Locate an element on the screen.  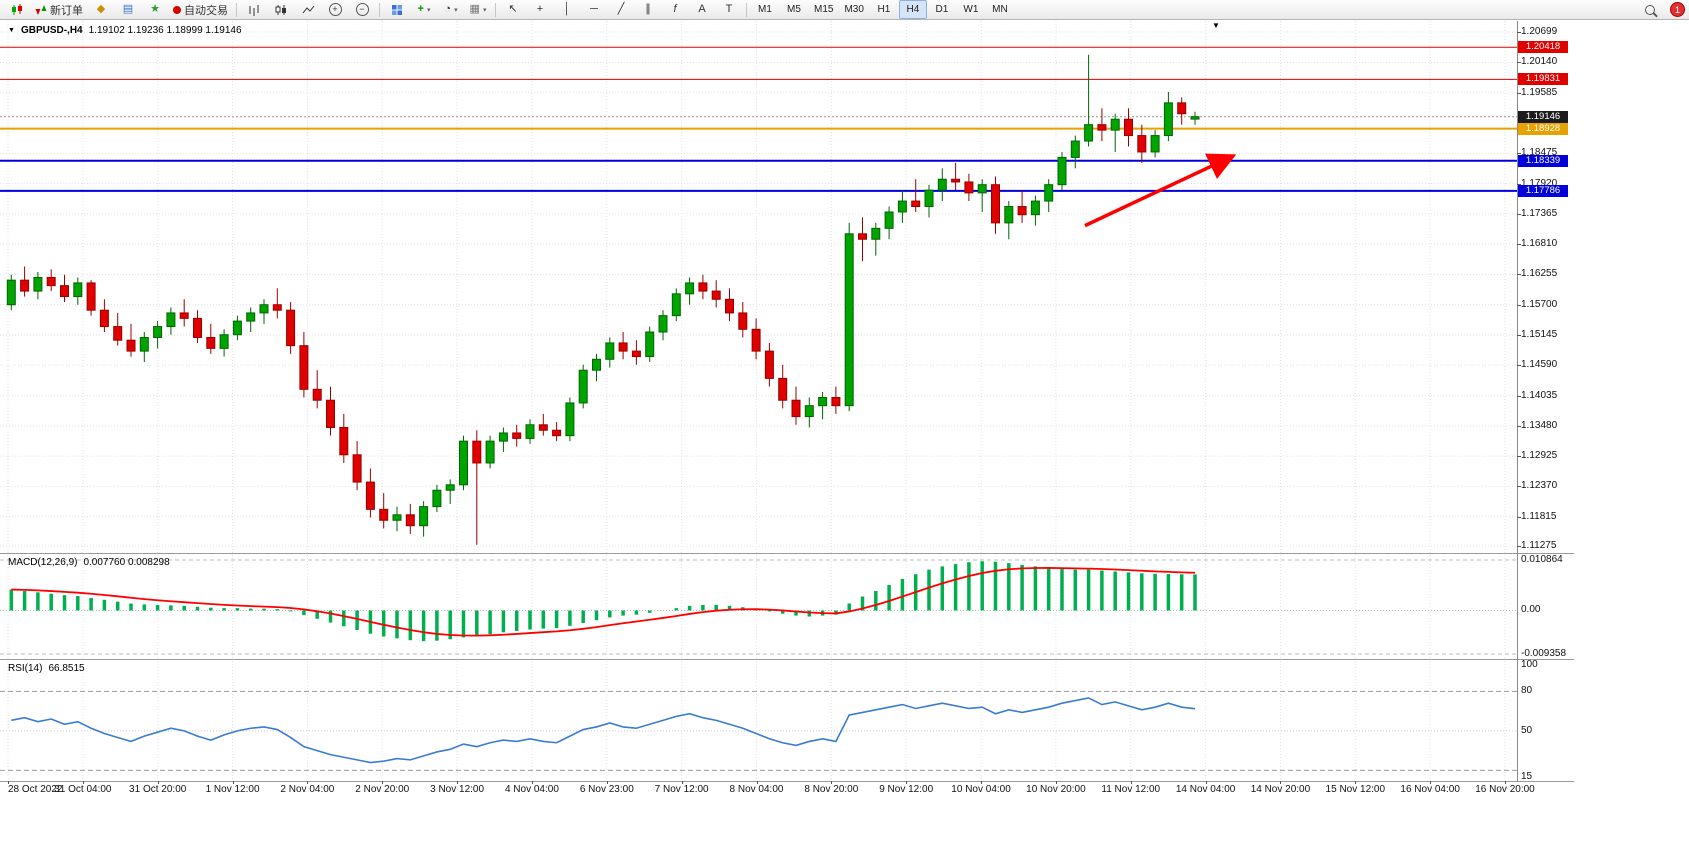
timeframe-button-h1: H1 is located at coordinates (884, 9).